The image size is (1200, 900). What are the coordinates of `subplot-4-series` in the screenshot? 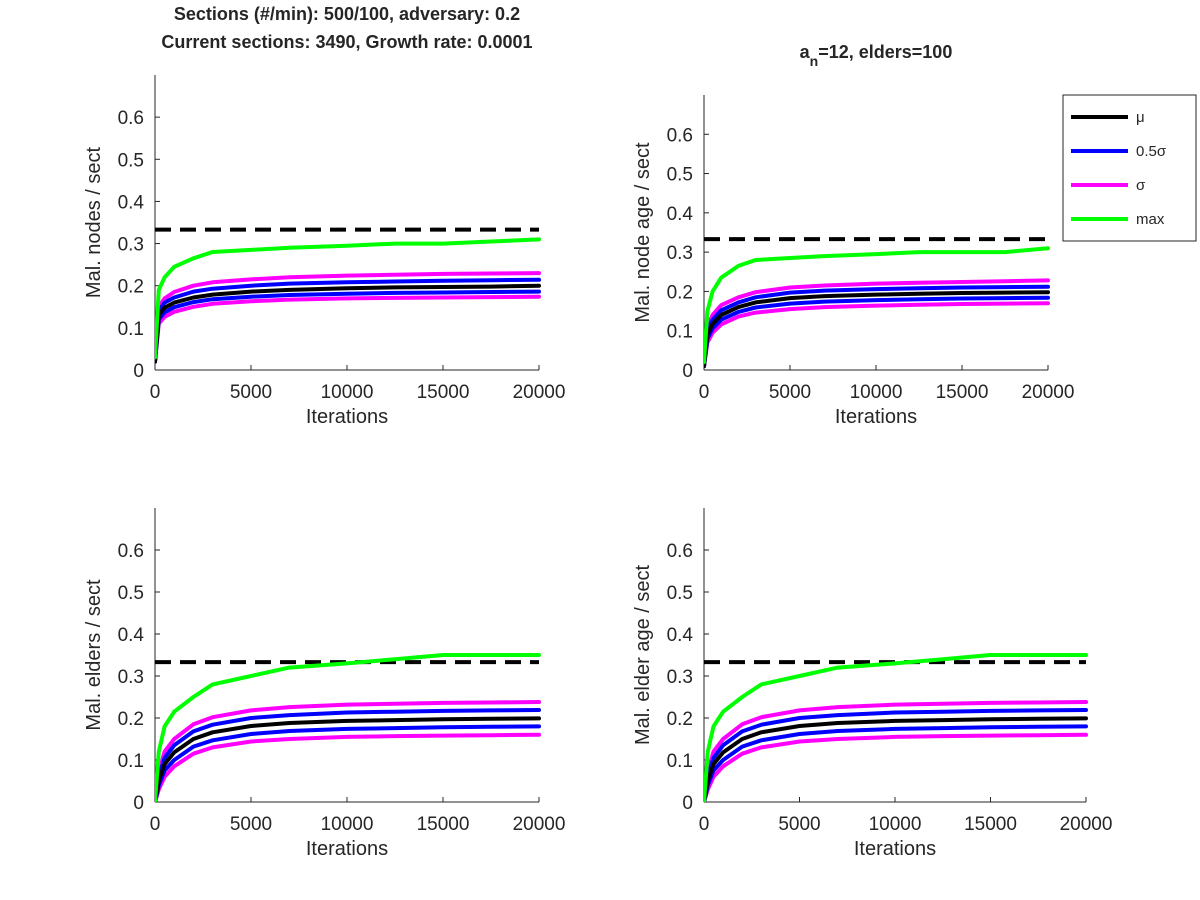 It's located at (896, 727).